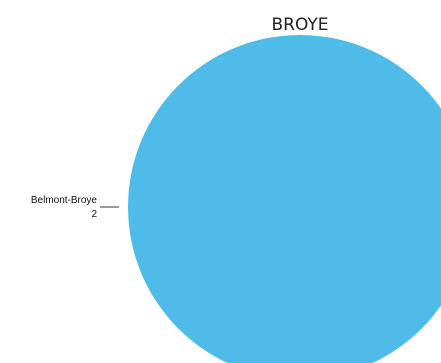 The width and height of the screenshot is (441, 363). What do you see at coordinates (299, 25) in the screenshot?
I see `chart-title: BROYE` at bounding box center [299, 25].